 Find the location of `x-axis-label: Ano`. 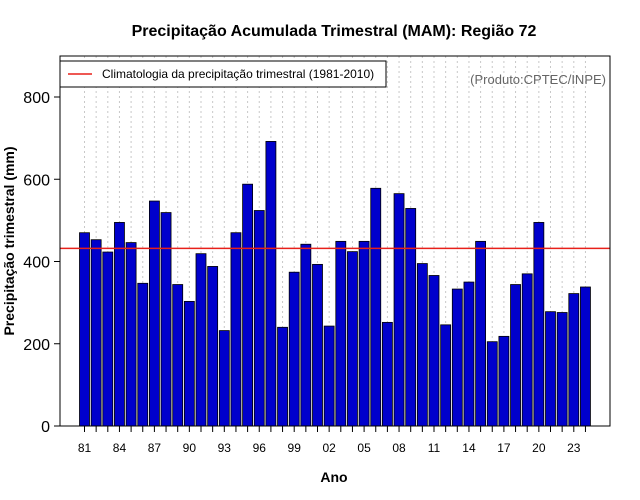

x-axis-label: Ano is located at coordinates (333, 477).